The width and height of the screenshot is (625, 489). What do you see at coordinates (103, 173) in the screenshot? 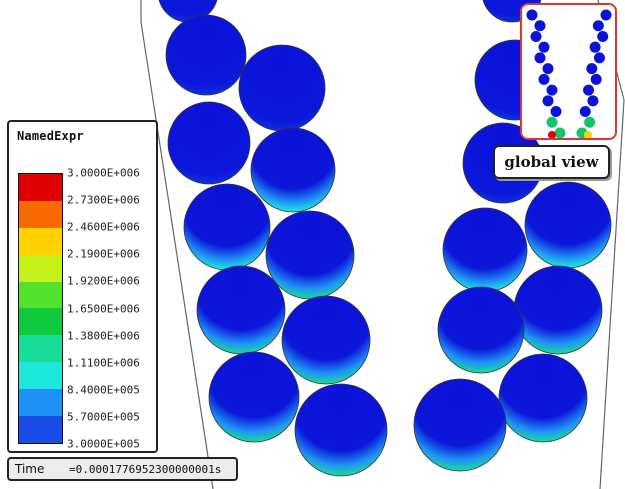
I see `legend-label: 3.0000E+006` at bounding box center [103, 173].